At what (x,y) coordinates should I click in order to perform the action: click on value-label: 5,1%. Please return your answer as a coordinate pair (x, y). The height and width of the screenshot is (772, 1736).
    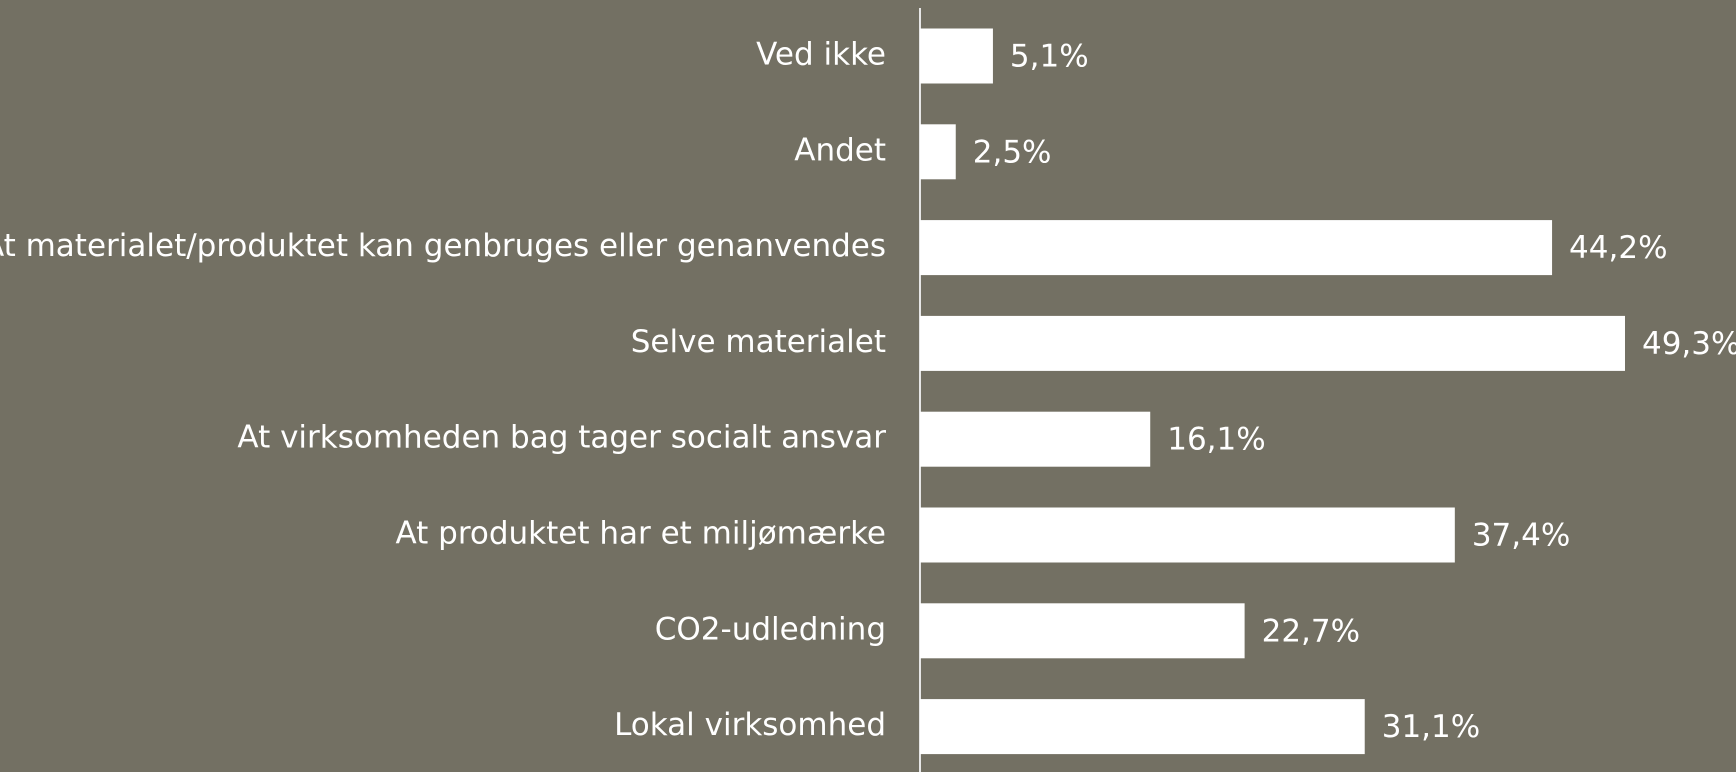
    Looking at the image, I should click on (1049, 57).